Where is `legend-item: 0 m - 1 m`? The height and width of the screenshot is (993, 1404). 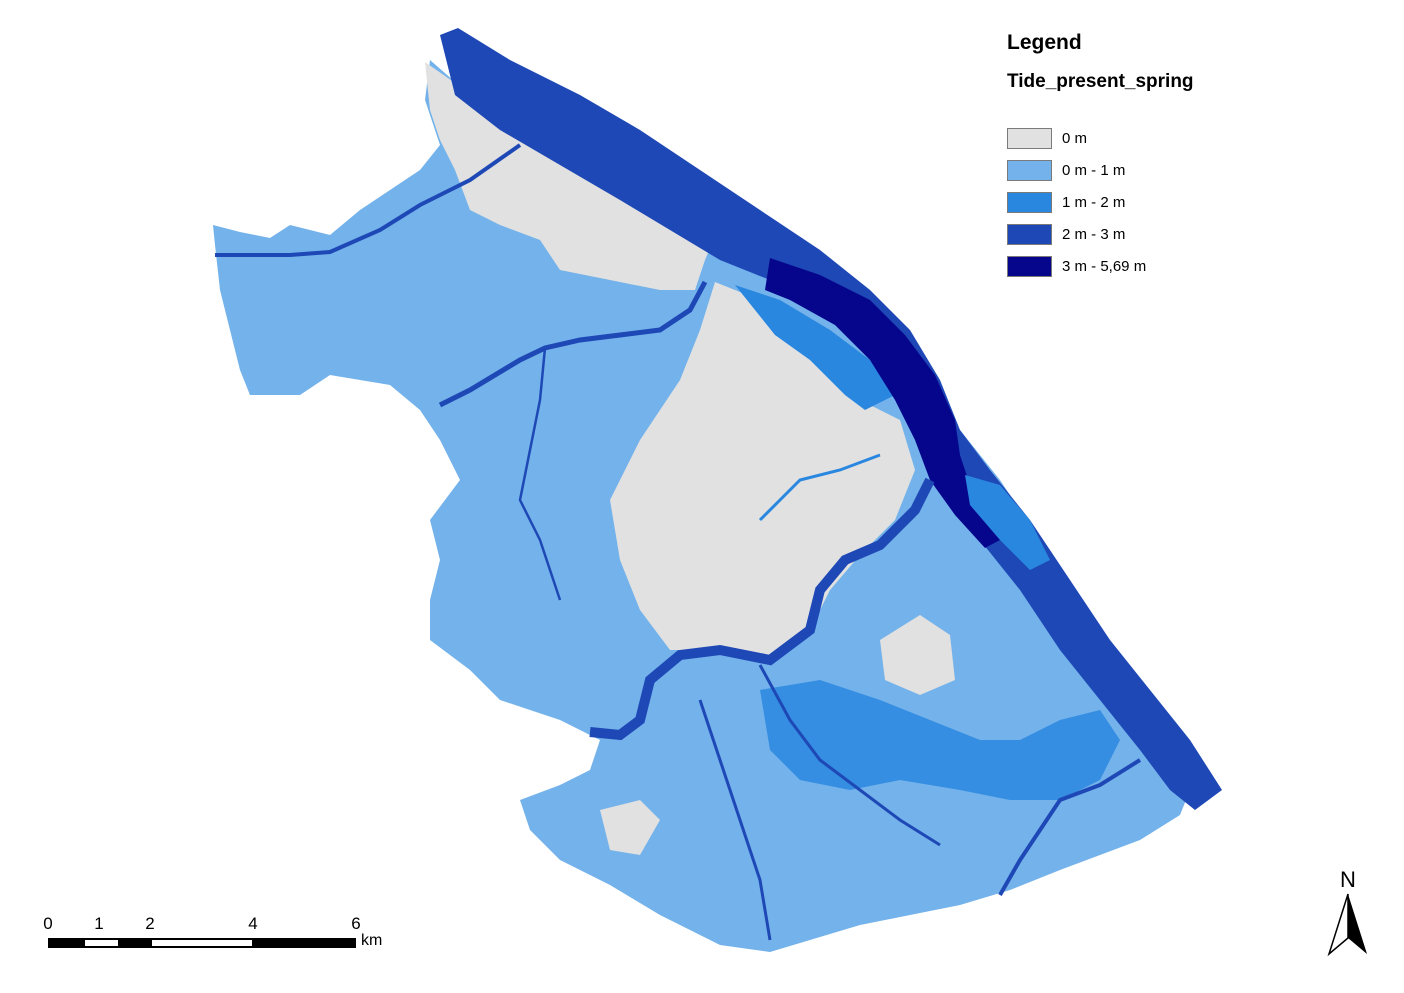 legend-item: 0 m - 1 m is located at coordinates (1137, 170).